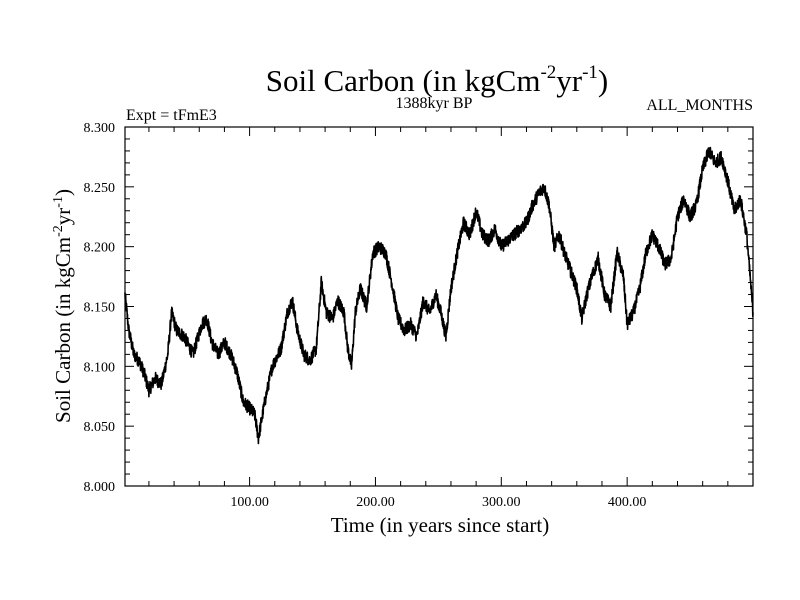 Image resolution: width=800 pixels, height=600 pixels. I want to click on chart-title: Soil Carbon (in kgCm-2yr-1), so click(437, 80).